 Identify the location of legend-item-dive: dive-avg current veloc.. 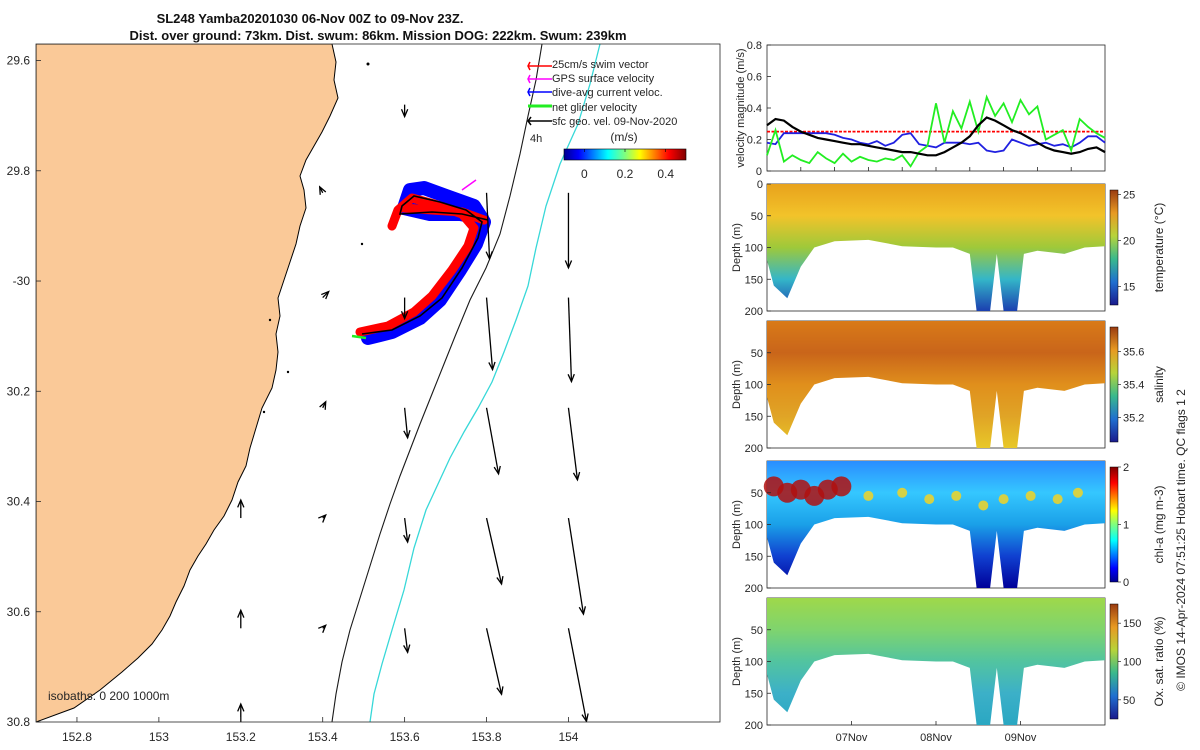
(607, 93).